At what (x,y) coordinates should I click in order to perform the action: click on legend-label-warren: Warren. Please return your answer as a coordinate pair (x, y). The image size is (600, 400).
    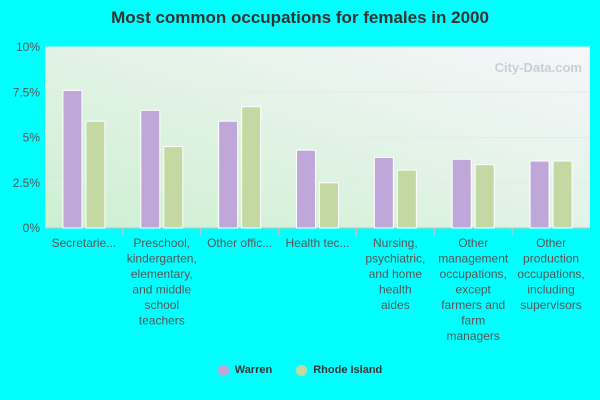
    Looking at the image, I should click on (253, 370).